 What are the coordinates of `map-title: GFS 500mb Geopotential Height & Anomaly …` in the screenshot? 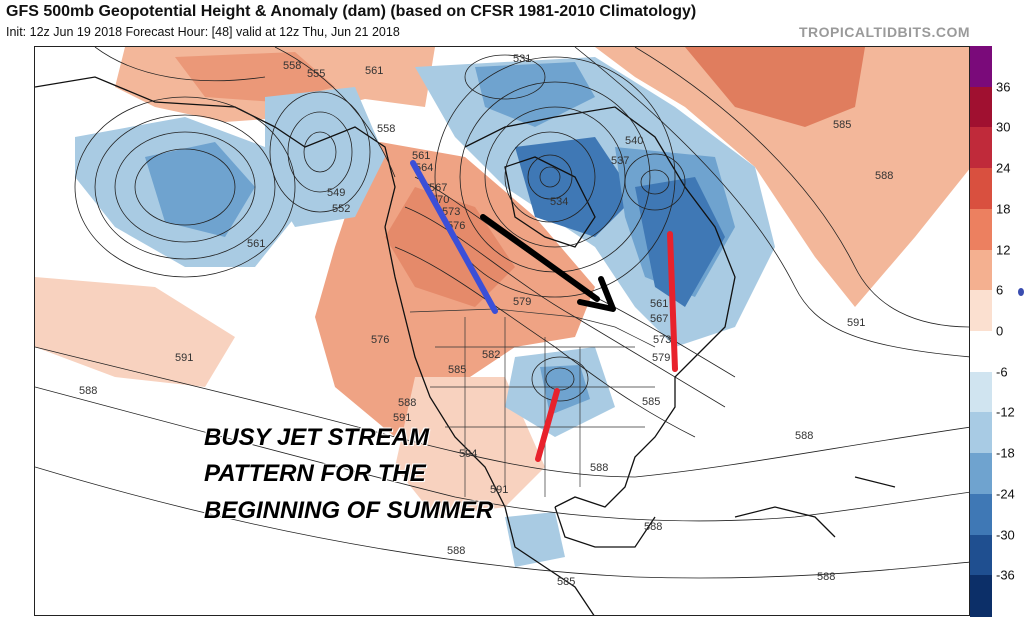 It's located at (351, 11).